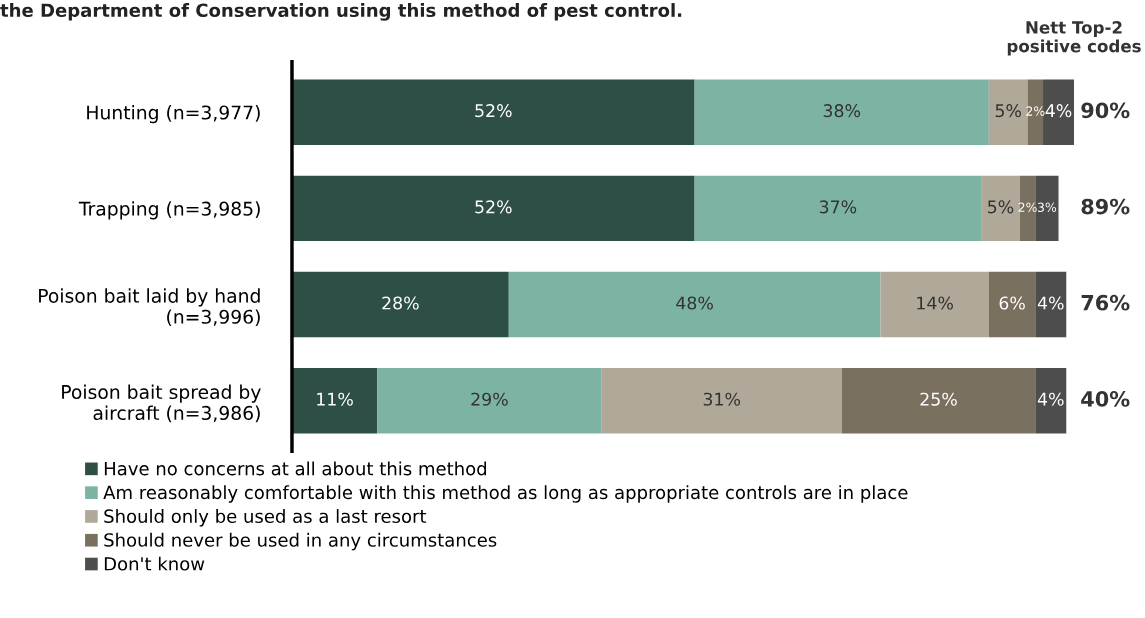 This screenshot has width=1145, height=618. What do you see at coordinates (154, 563) in the screenshot?
I see `legend-label: Don't know` at bounding box center [154, 563].